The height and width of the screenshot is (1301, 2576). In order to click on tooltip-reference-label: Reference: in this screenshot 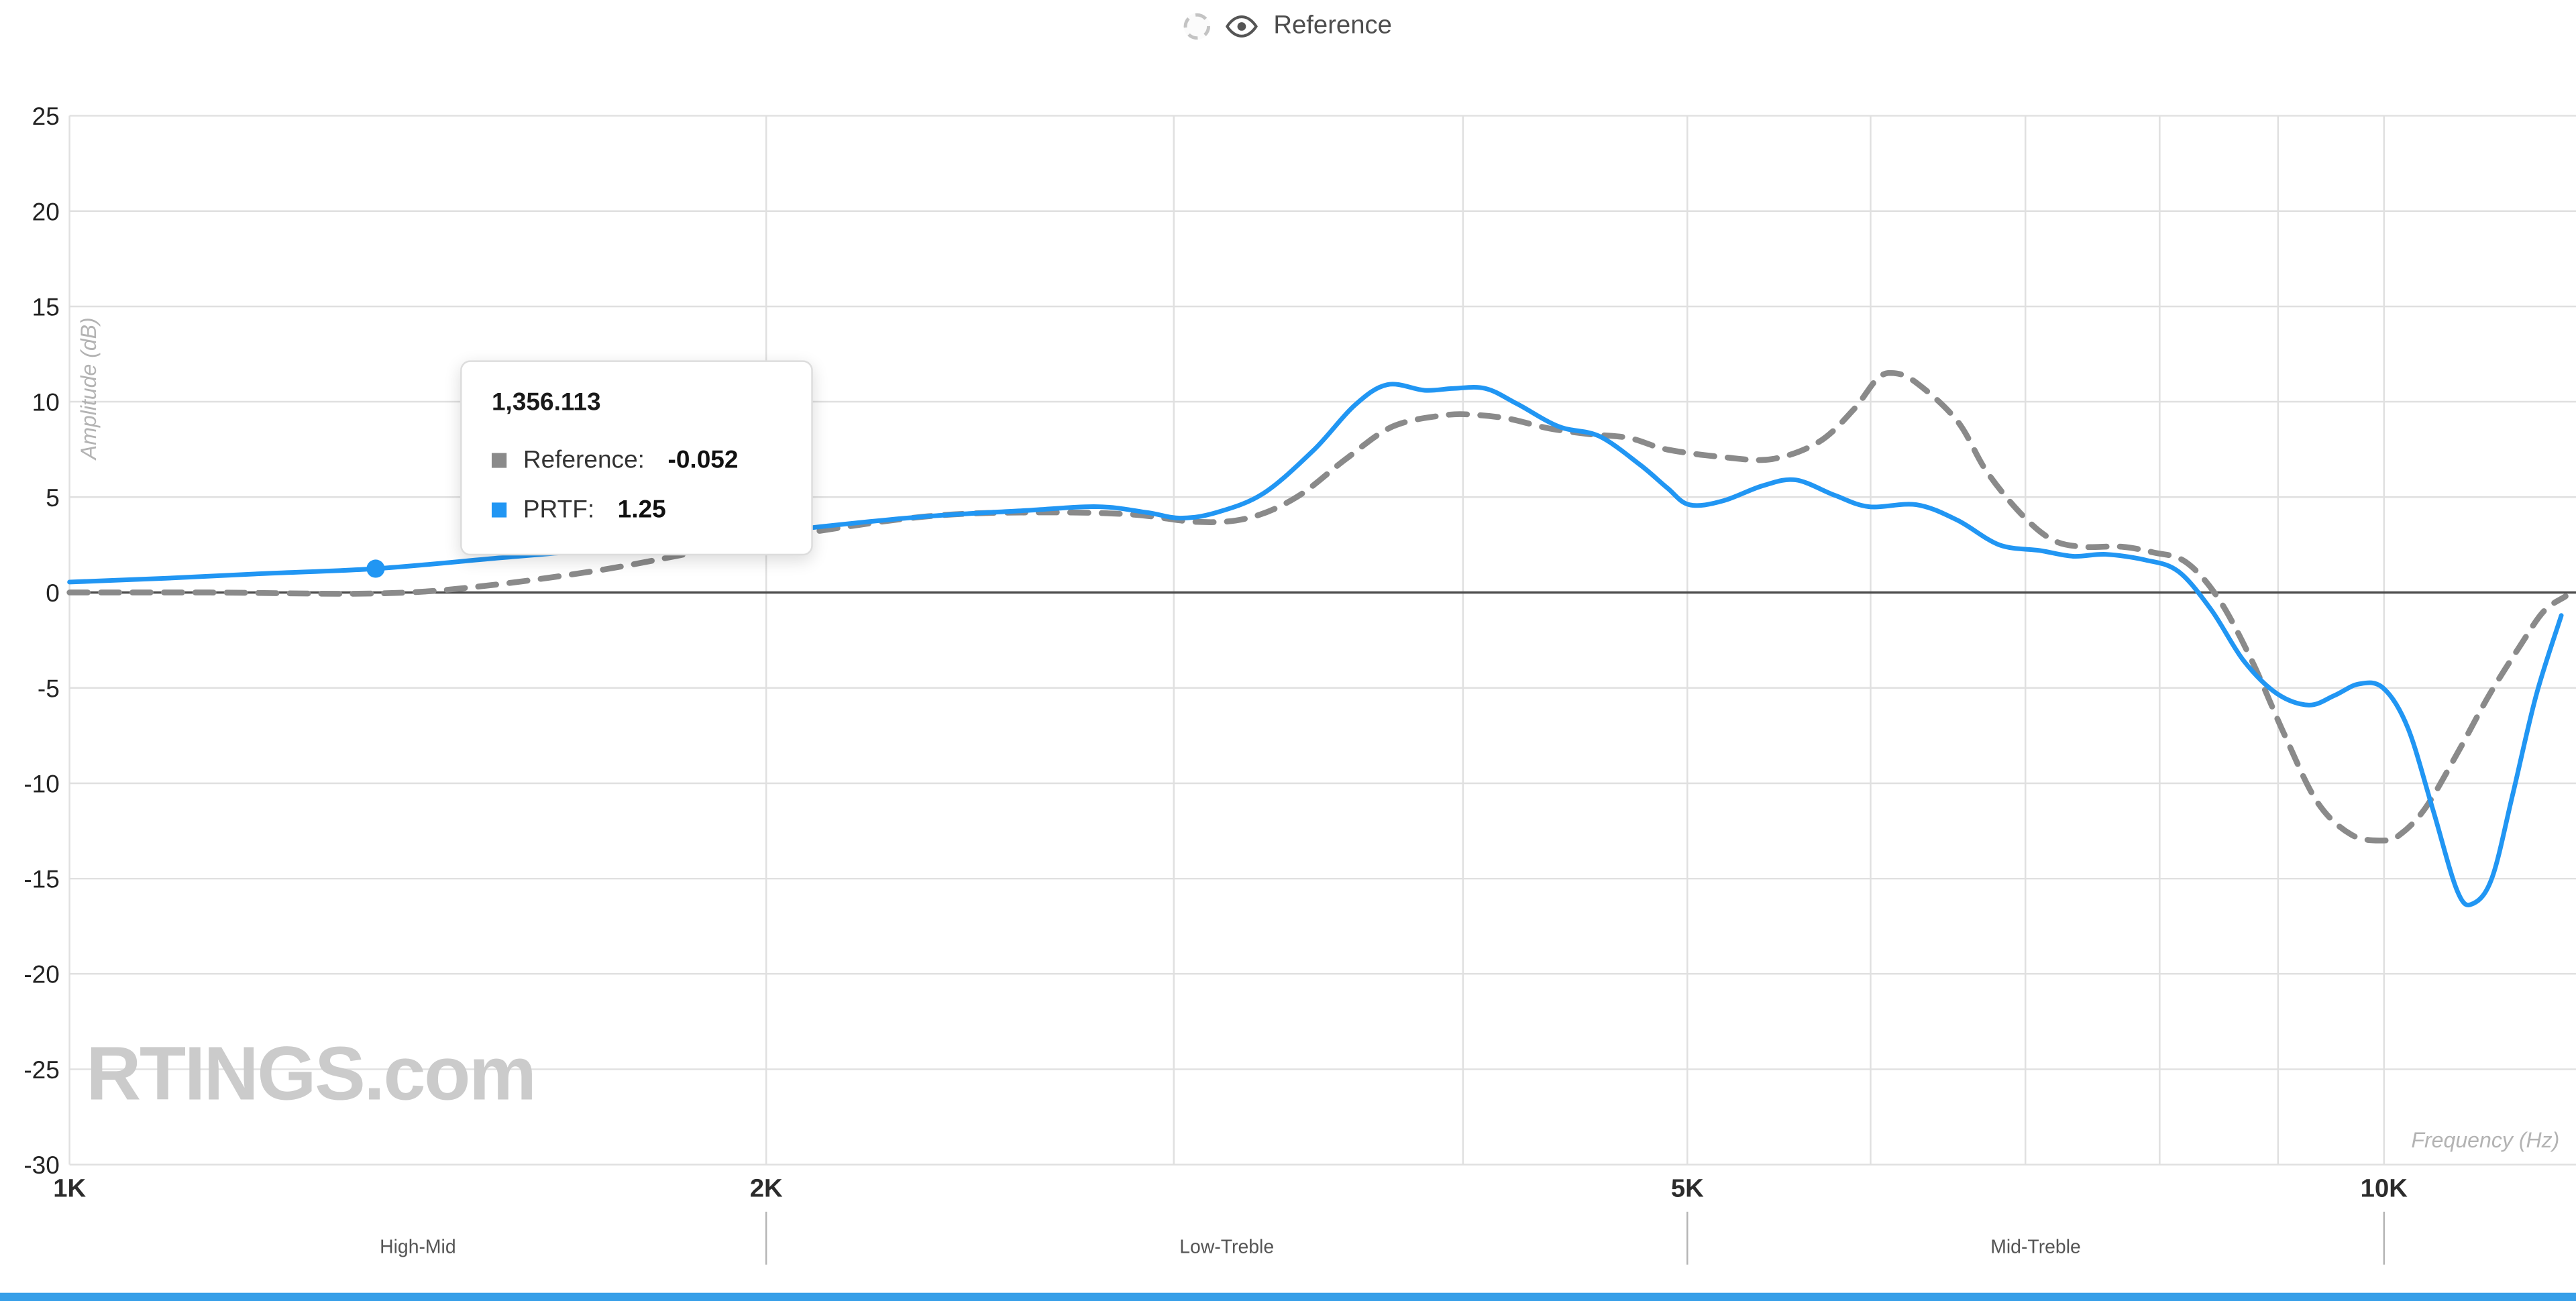, I will do `click(584, 460)`.